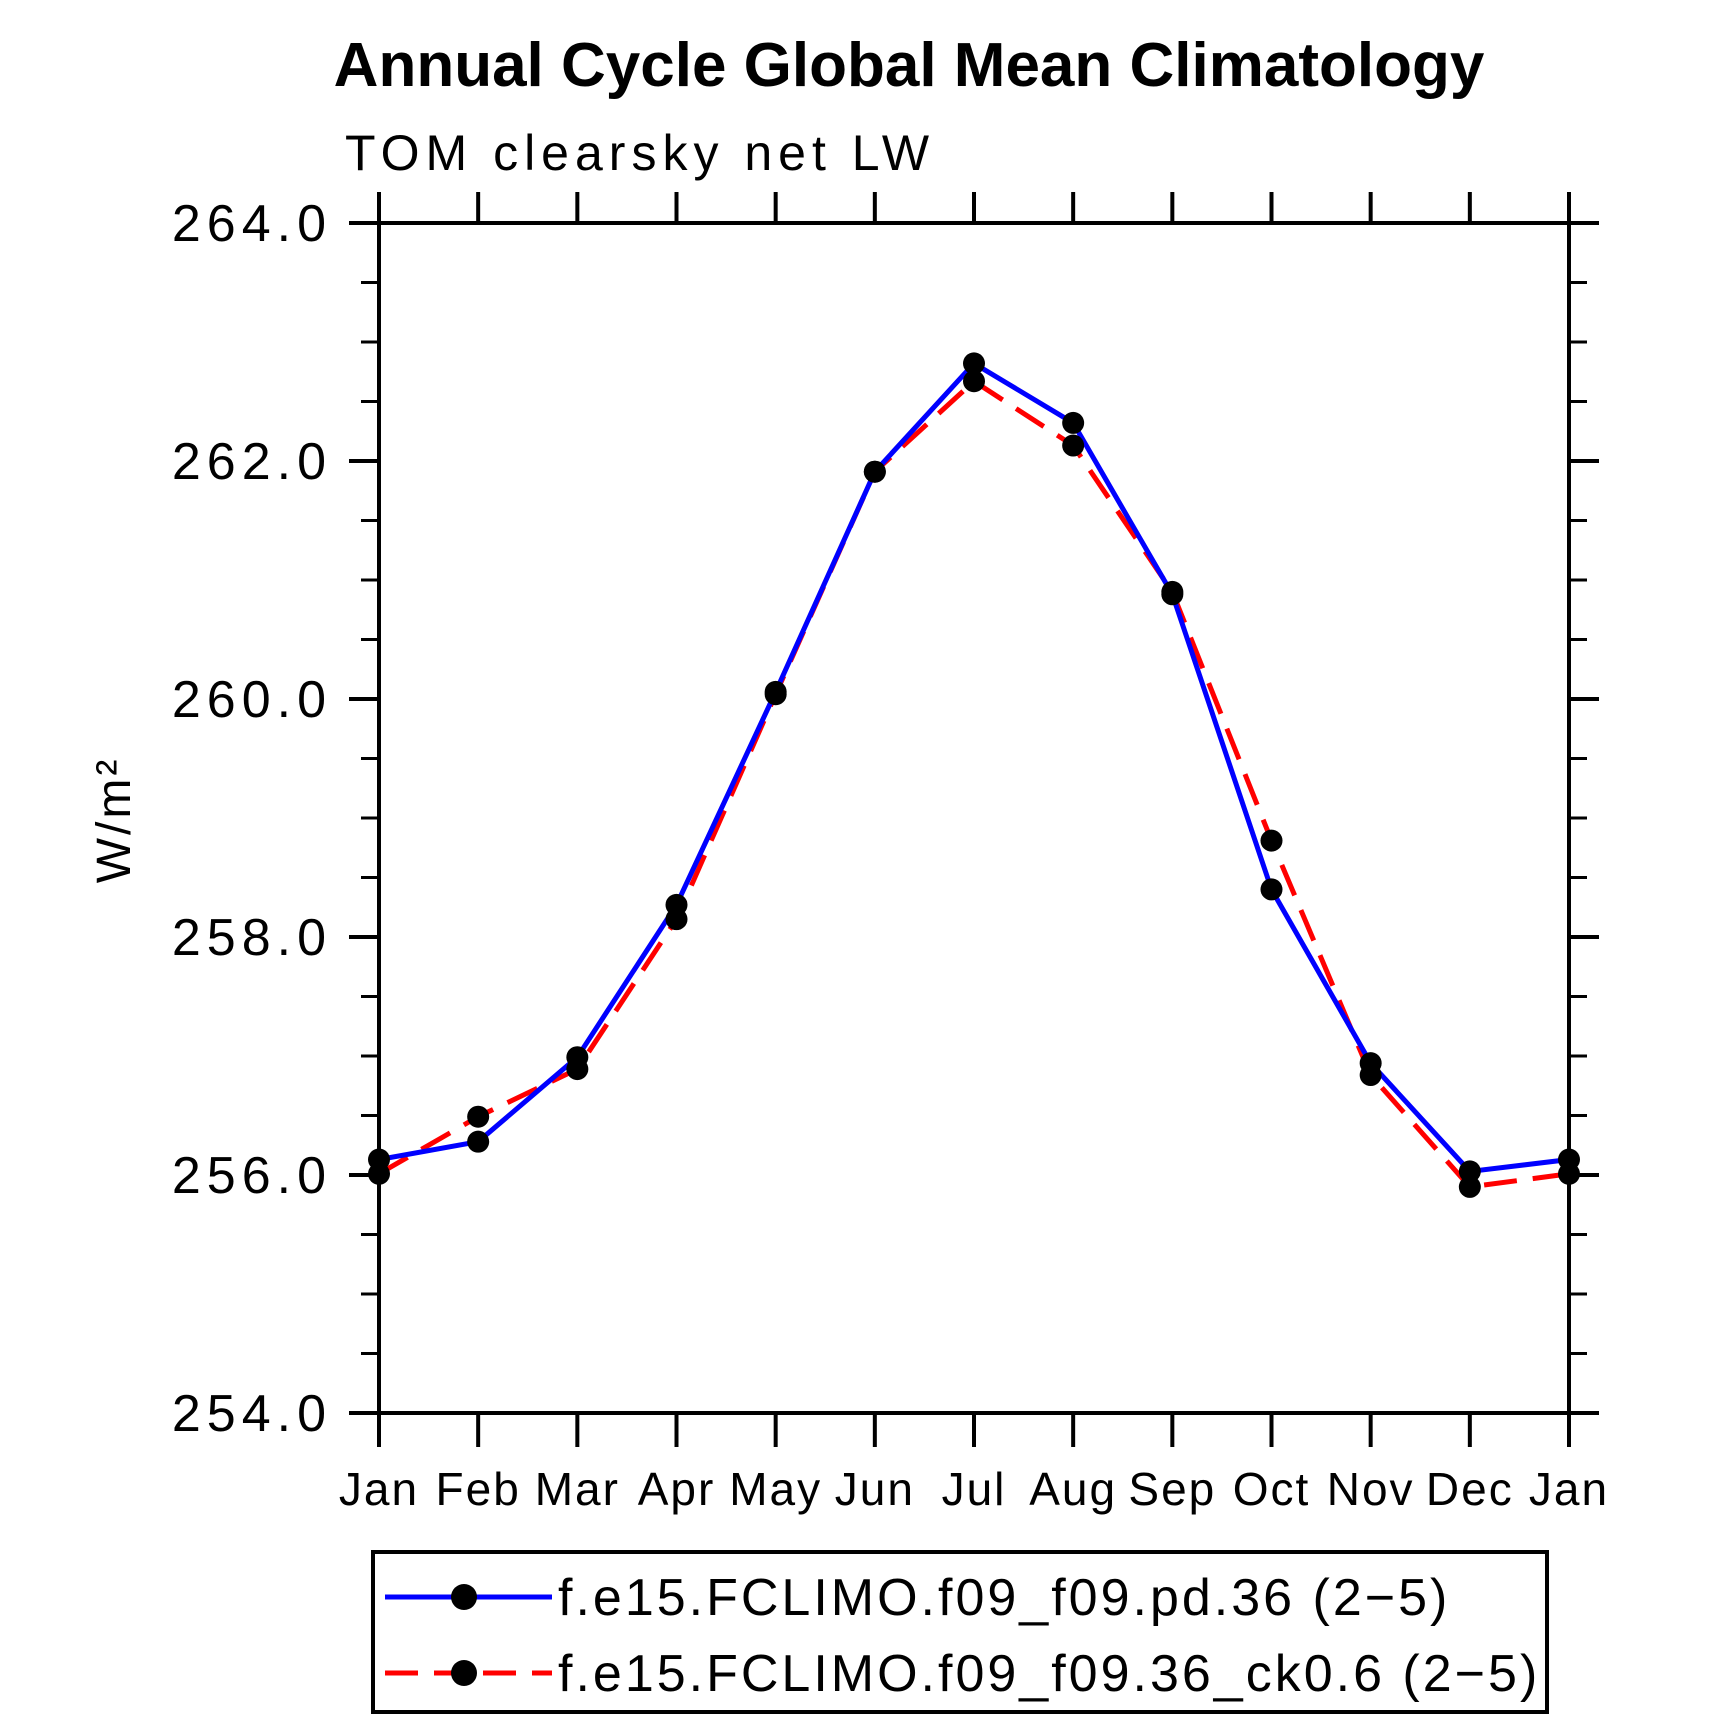 This screenshot has height=1718, width=1710. I want to click on x-tick-label: Dec, so click(1470, 1489).